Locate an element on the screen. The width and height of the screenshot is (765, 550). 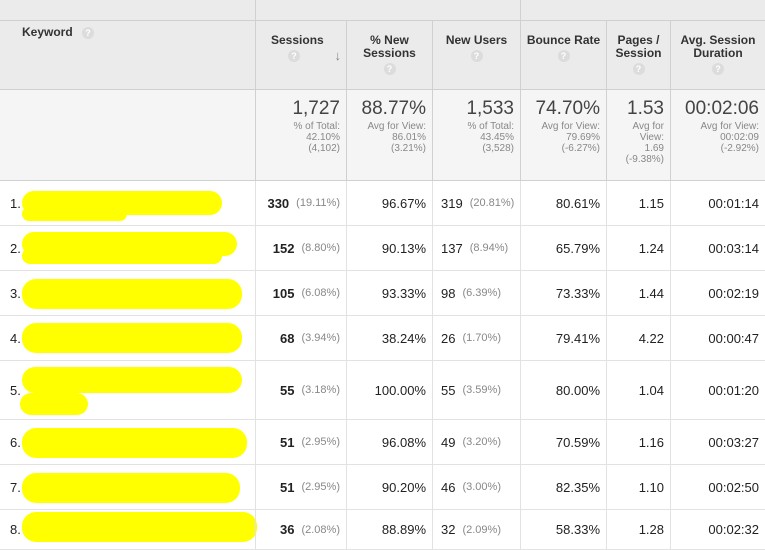
avg-duration-value: 00:01:20 is located at coordinates (733, 390).